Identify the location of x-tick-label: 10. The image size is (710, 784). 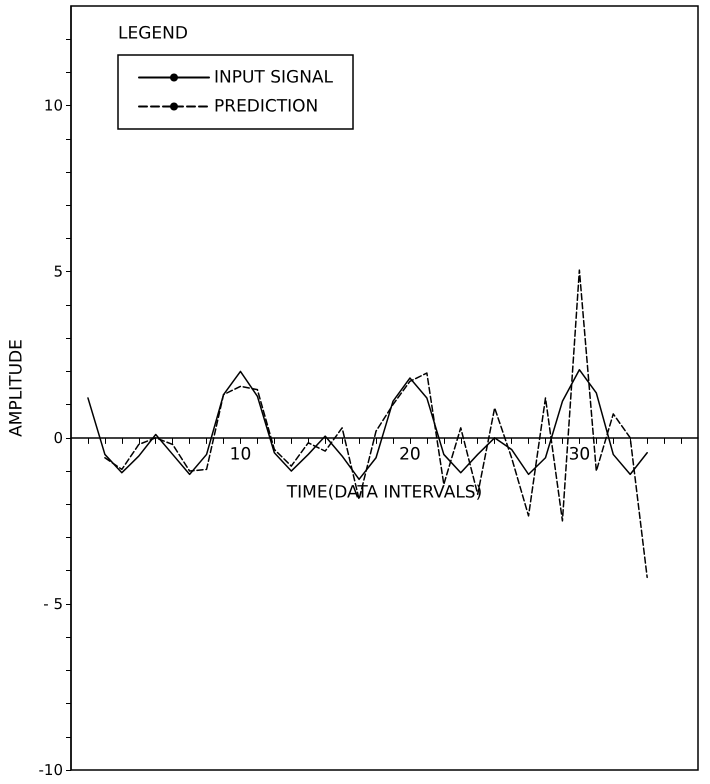
(241, 454).